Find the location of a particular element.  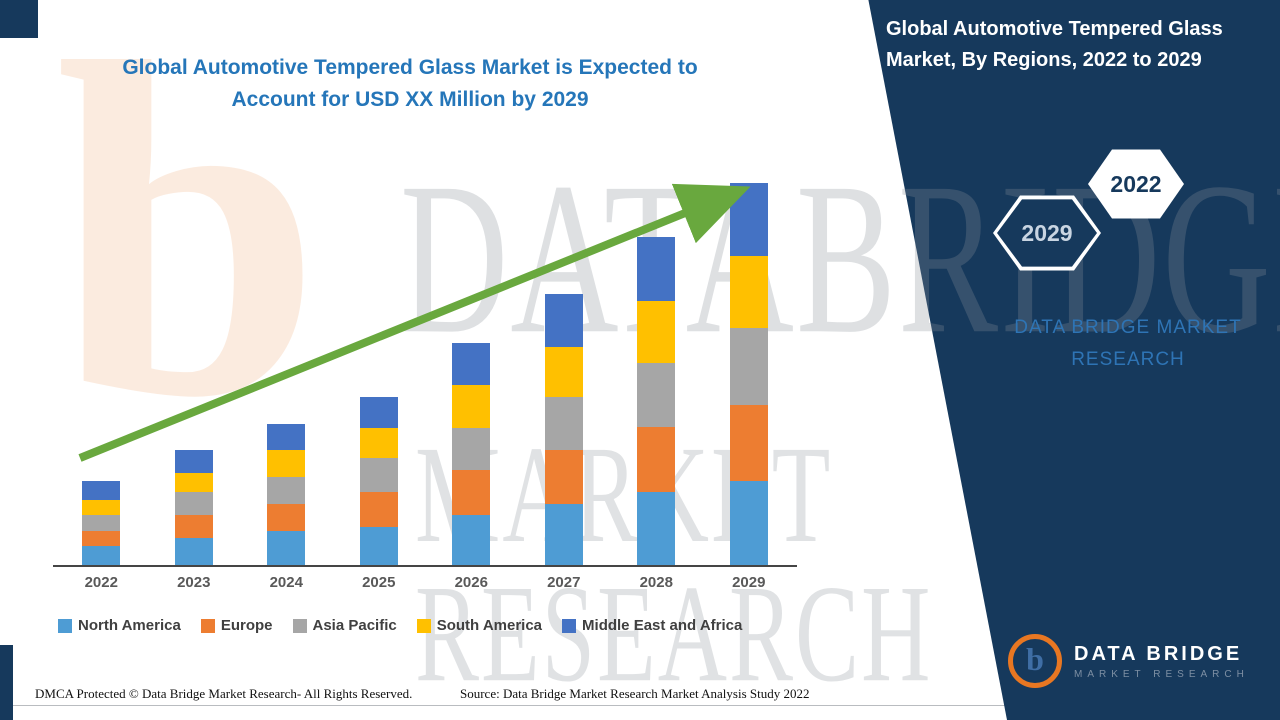

x-axis-label-2027: 2027 is located at coordinates (564, 582).